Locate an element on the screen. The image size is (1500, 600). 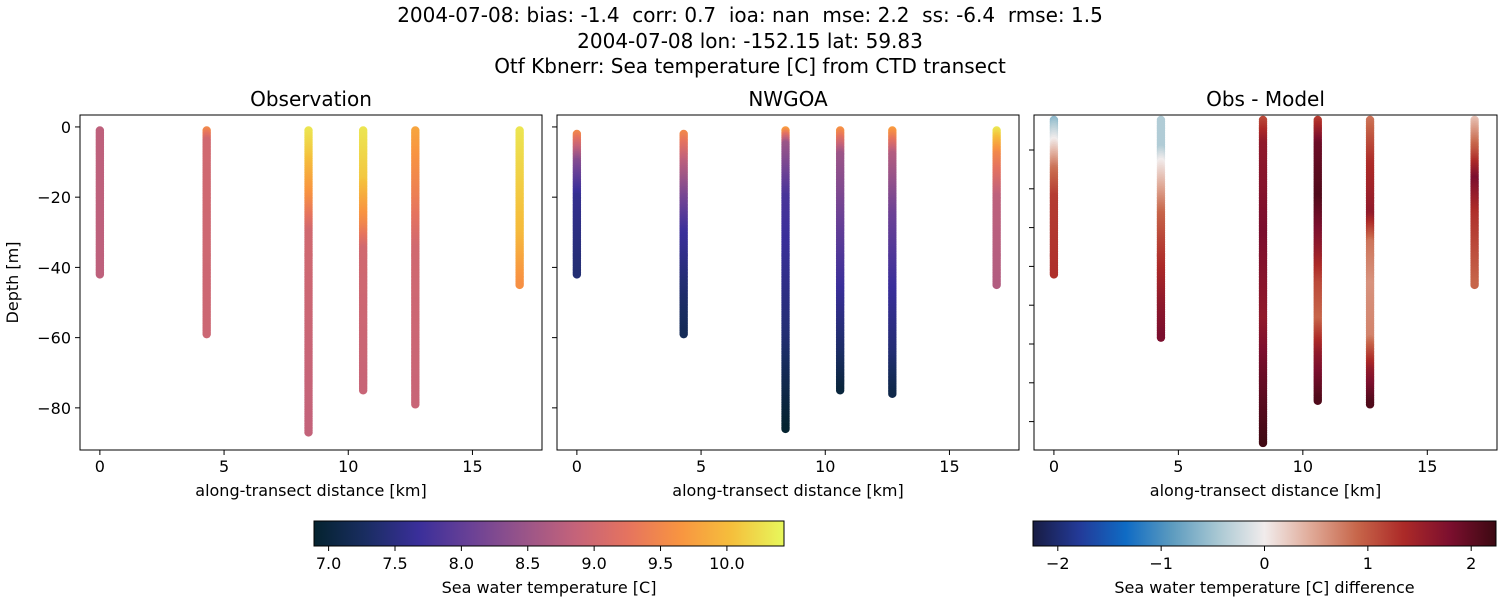
y-tick-label: −60 is located at coordinates (54, 338).